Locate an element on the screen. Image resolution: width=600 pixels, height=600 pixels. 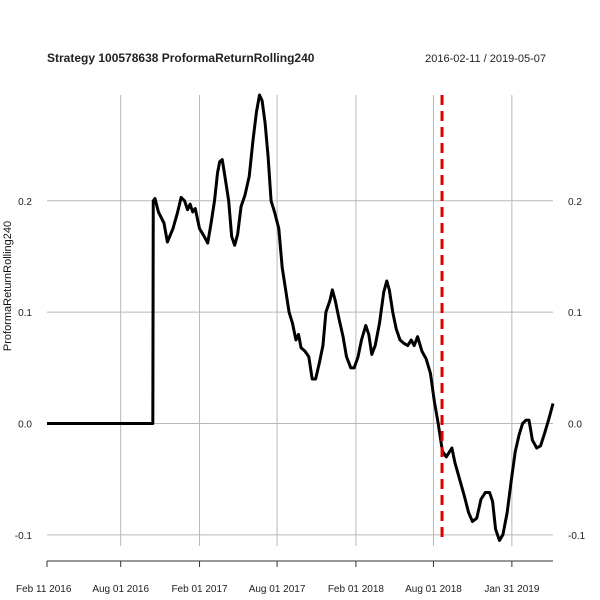
x-tick-label: Jan 31 2019 is located at coordinates (511, 589).